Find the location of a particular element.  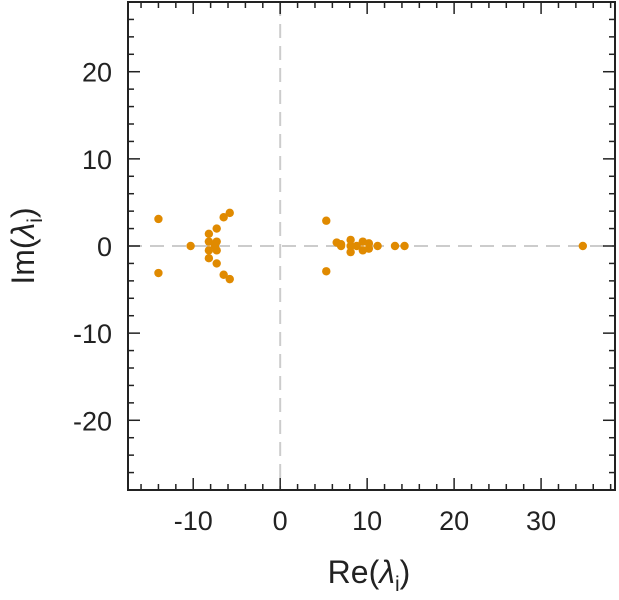

y-tick-label: -20 is located at coordinates (92, 421).